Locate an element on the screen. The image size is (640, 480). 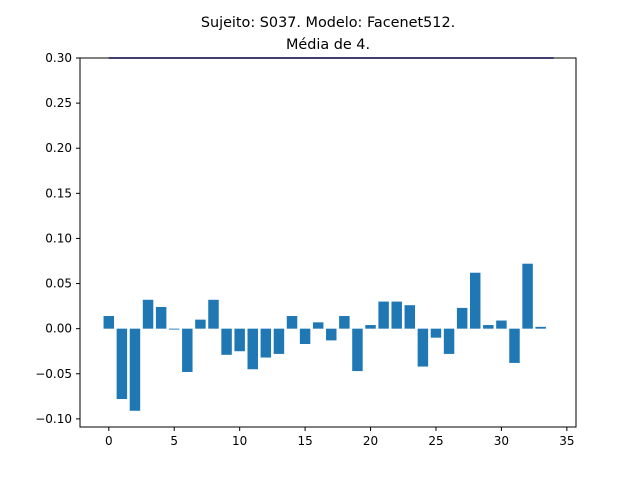
y-tick-label: 0.20 is located at coordinates (58, 148).